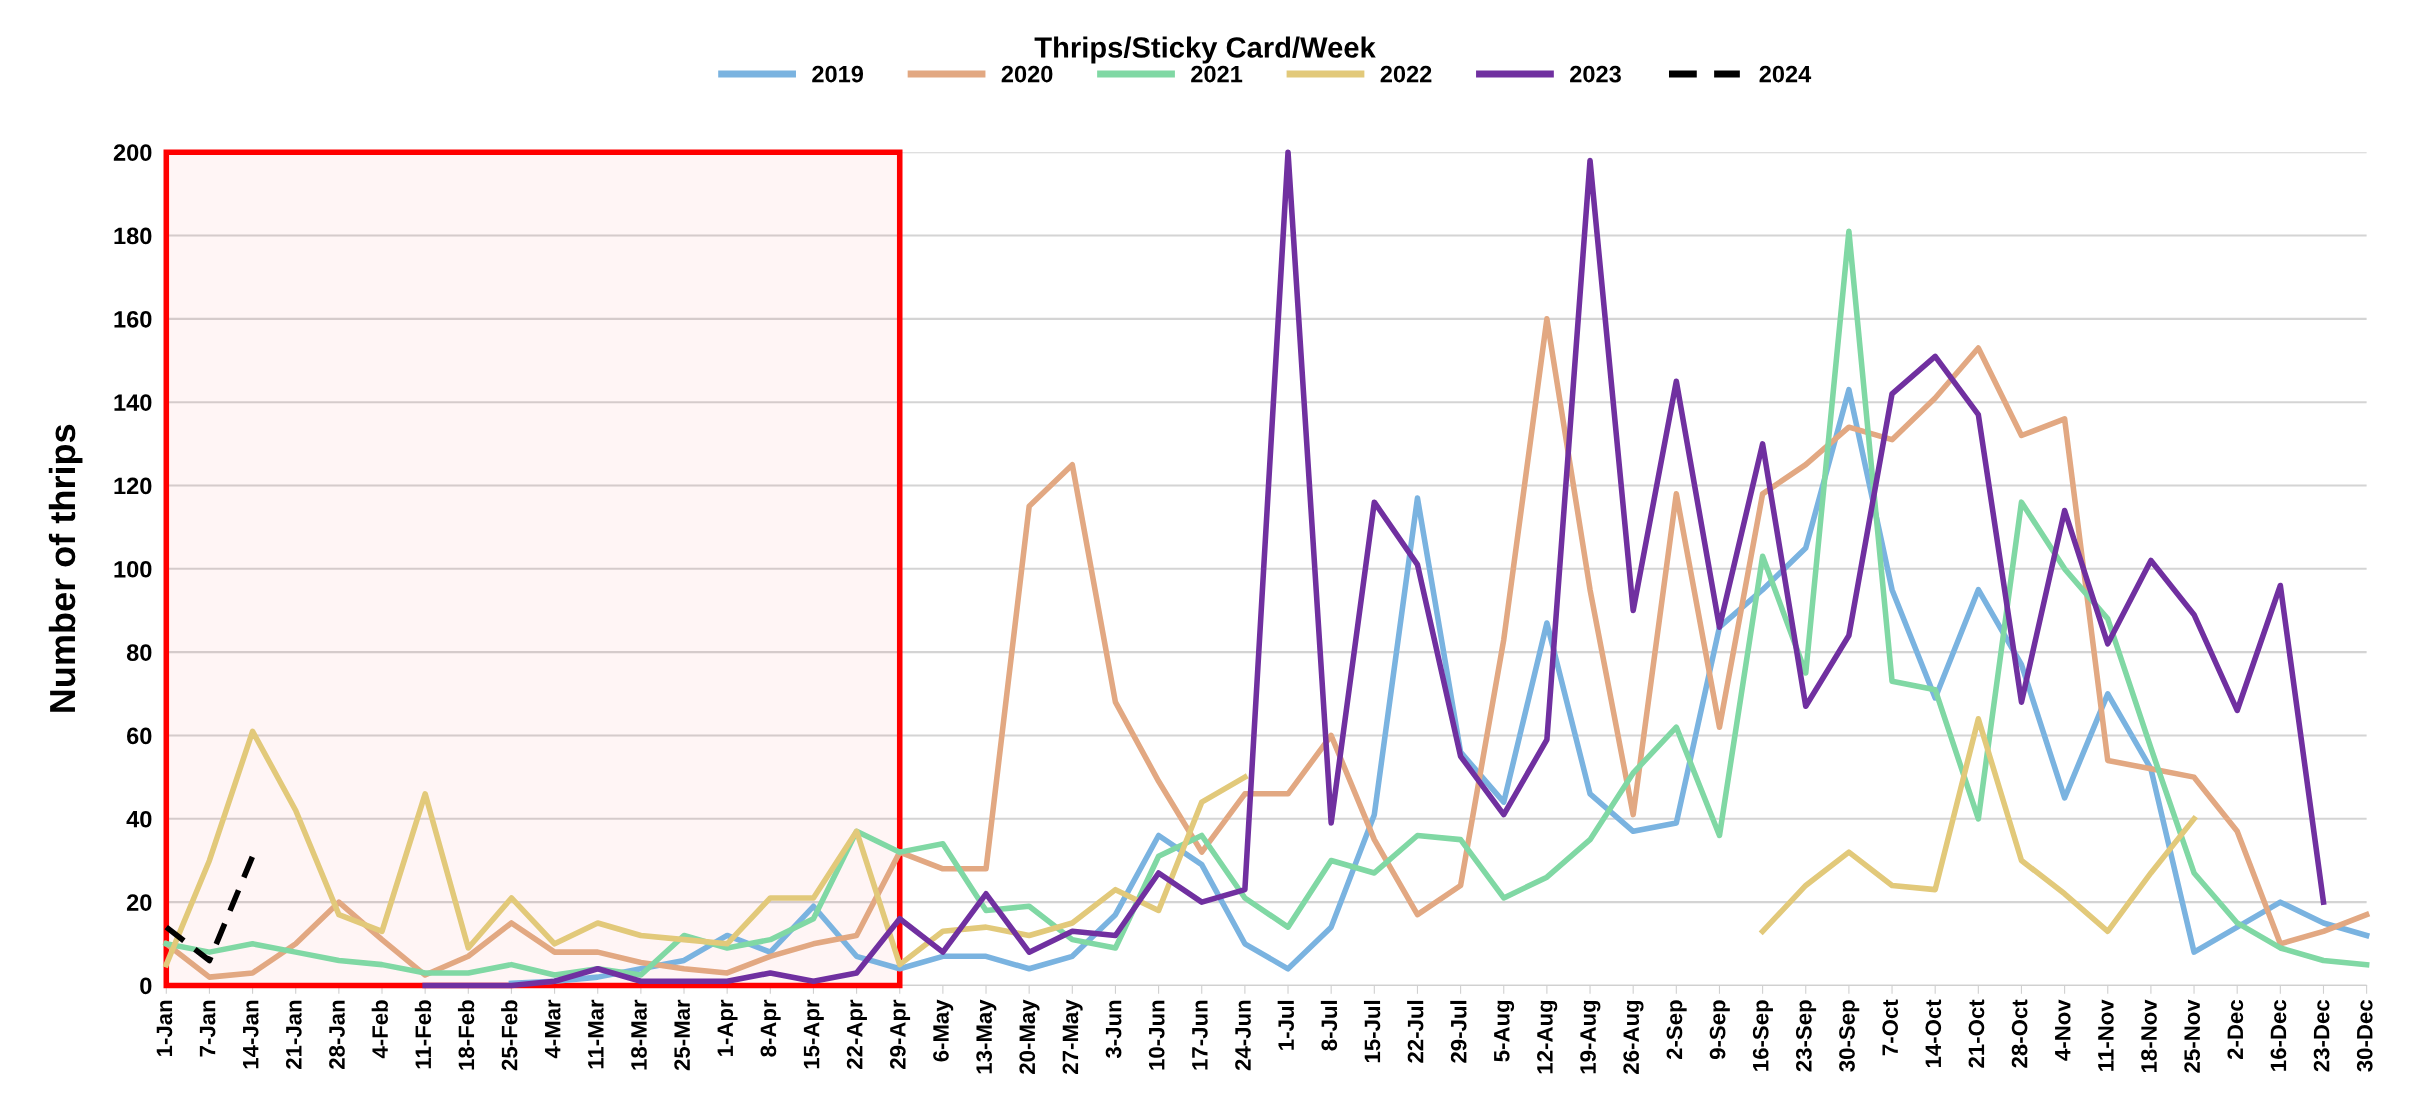 This screenshot has width=2410, height=1111. What do you see at coordinates (986, 1036) in the screenshot?
I see `x-tick-label: 13-May` at bounding box center [986, 1036].